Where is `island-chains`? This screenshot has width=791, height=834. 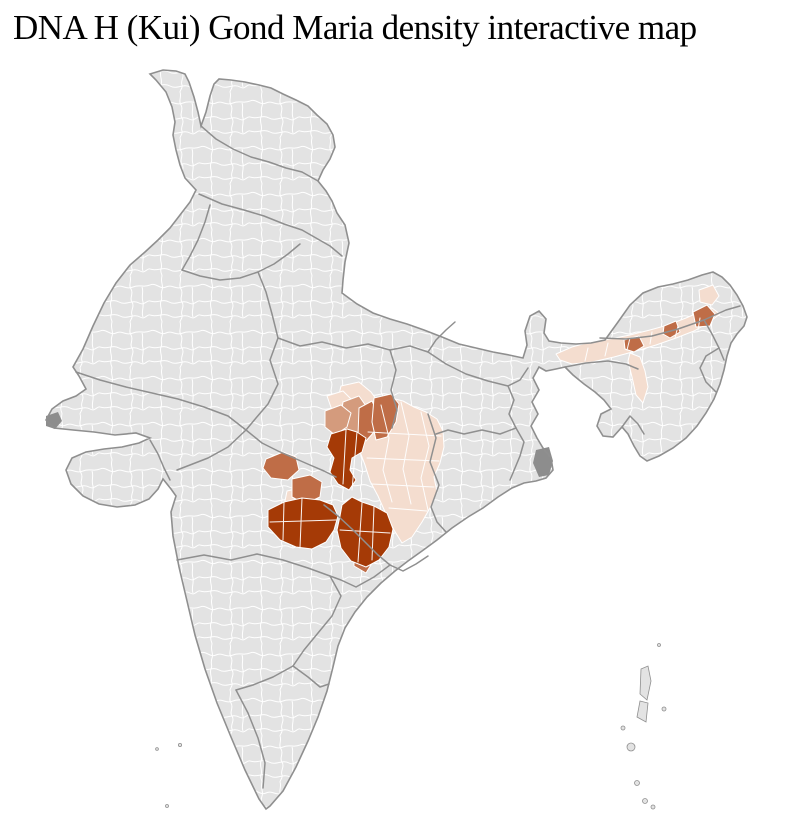 island-chains is located at coordinates (411, 726).